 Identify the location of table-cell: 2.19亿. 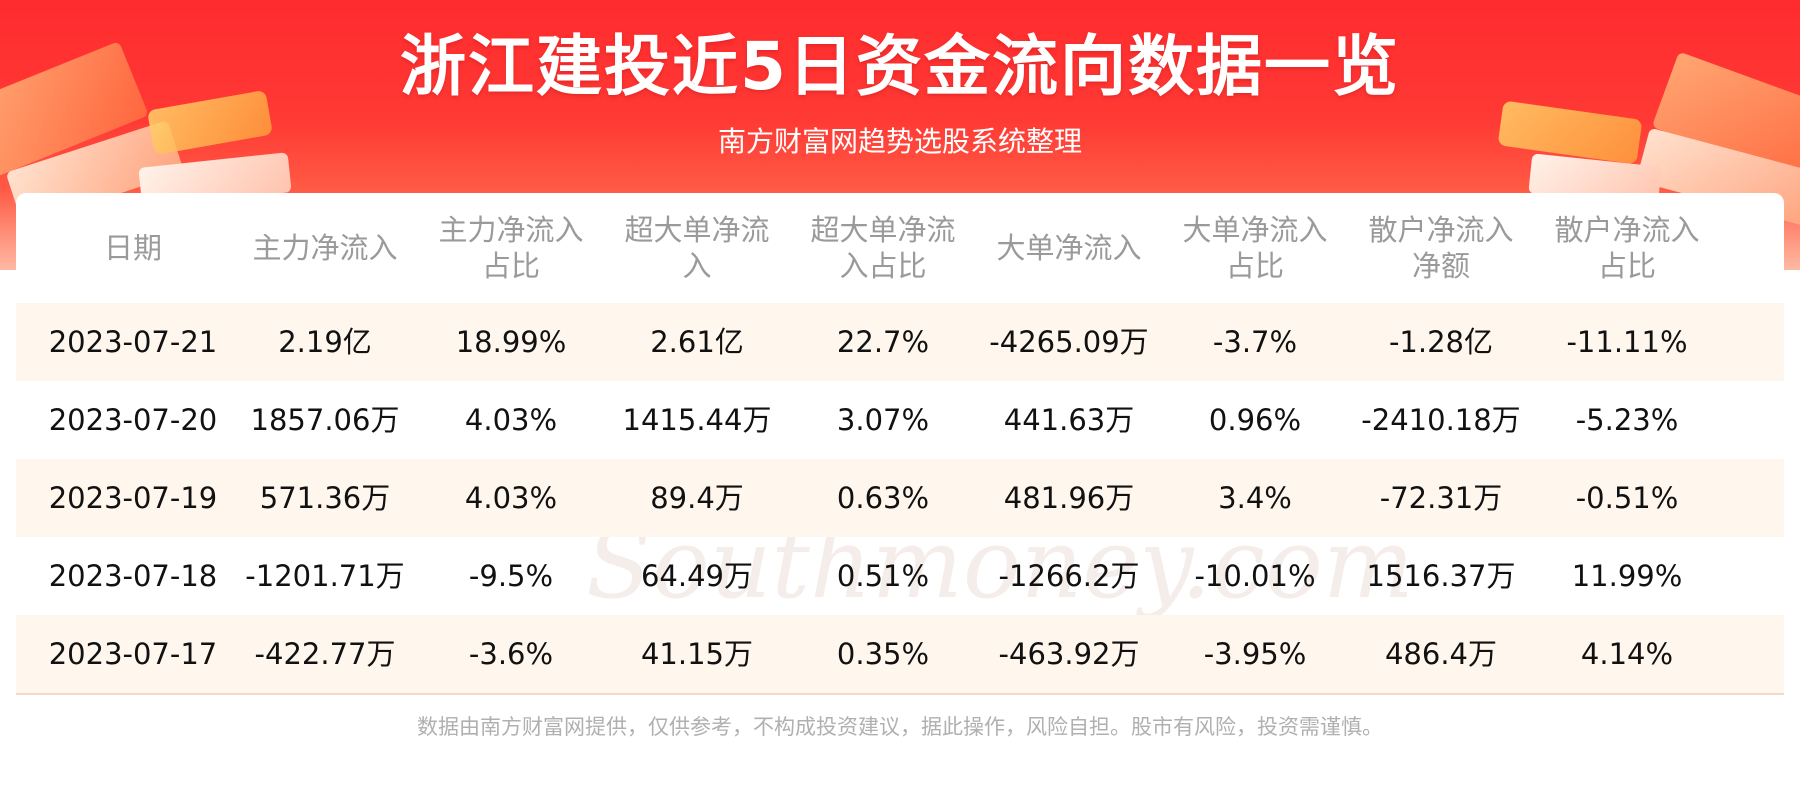
(325, 342).